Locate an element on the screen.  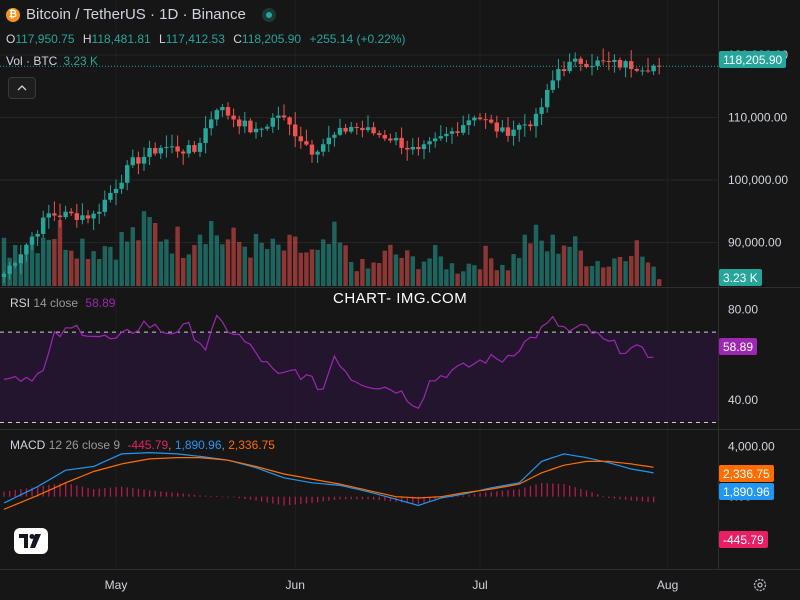
rsi-legend: RSI 14 close 58.89 is located at coordinates (62, 303).